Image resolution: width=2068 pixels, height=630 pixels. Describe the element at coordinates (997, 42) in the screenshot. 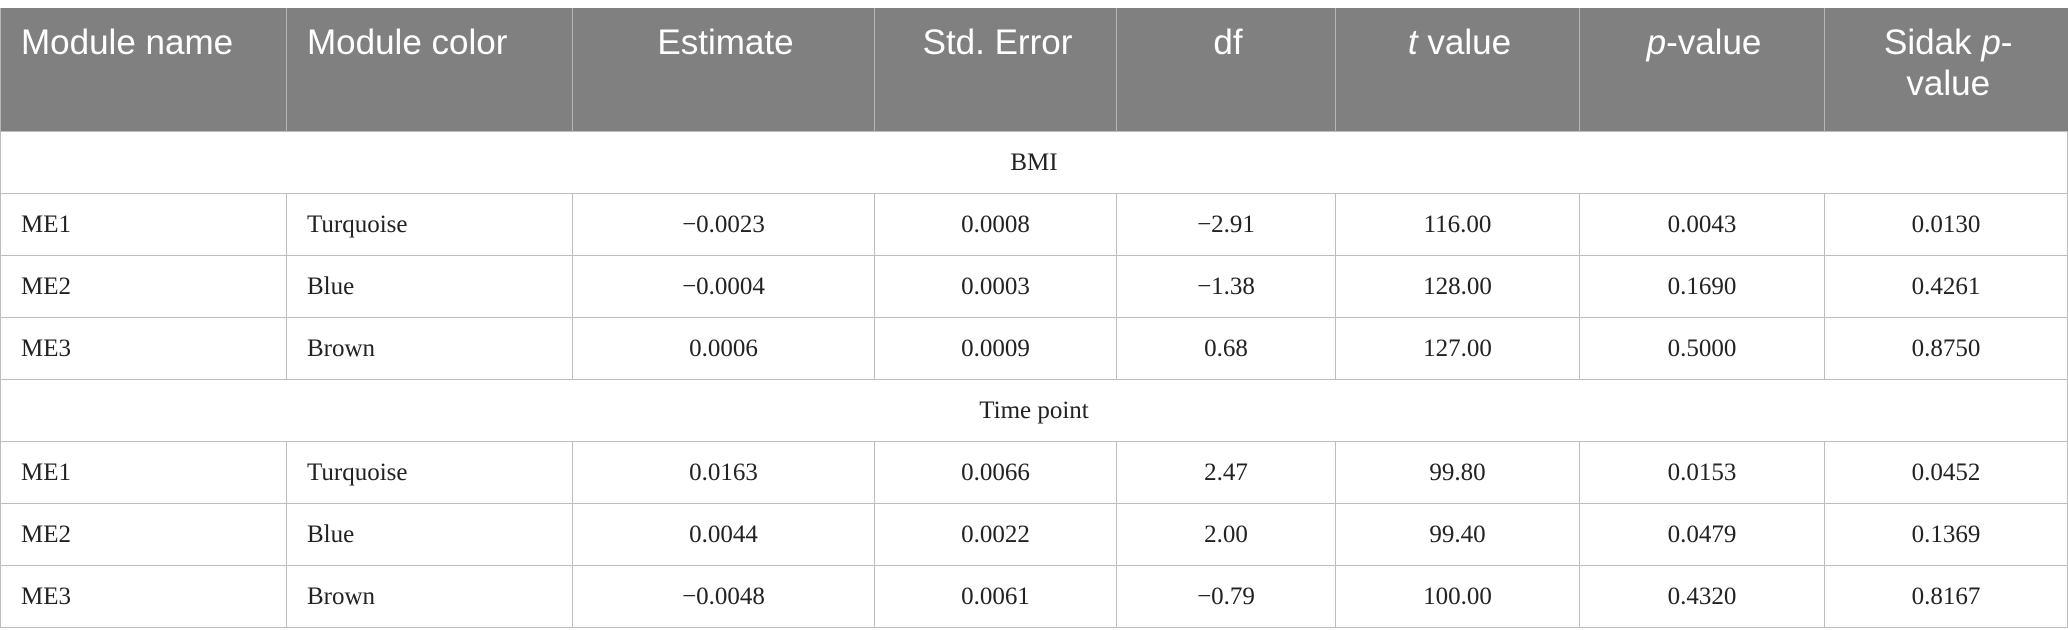

I see `header-text: Std. Error` at that location.